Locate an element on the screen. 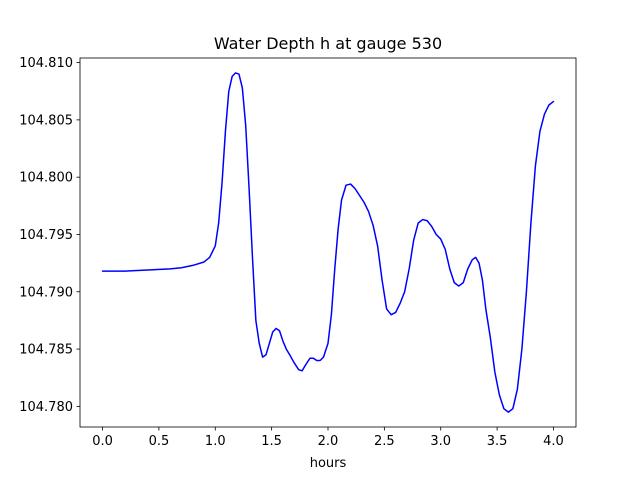  y-tick-label: 104.800 is located at coordinates (46, 178).